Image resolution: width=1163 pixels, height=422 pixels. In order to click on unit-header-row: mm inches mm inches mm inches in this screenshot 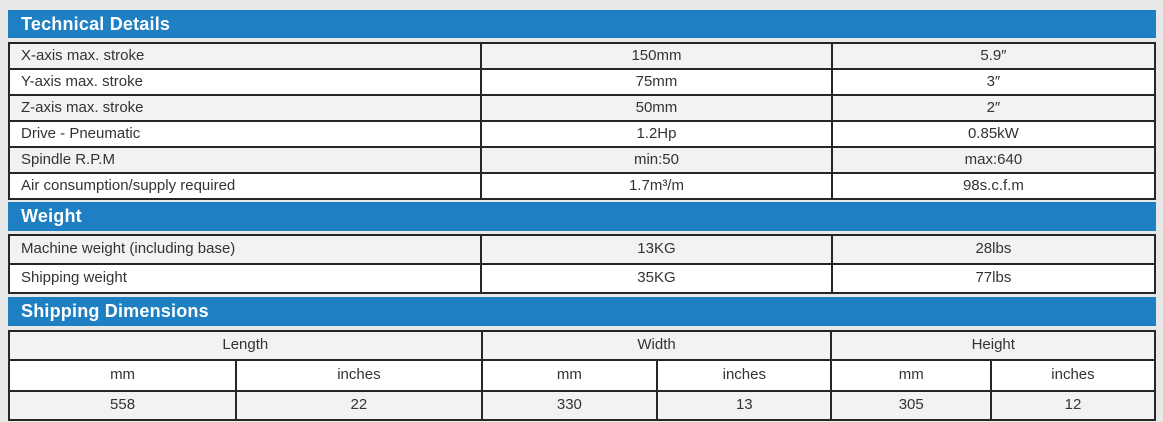, I will do `click(582, 375)`.